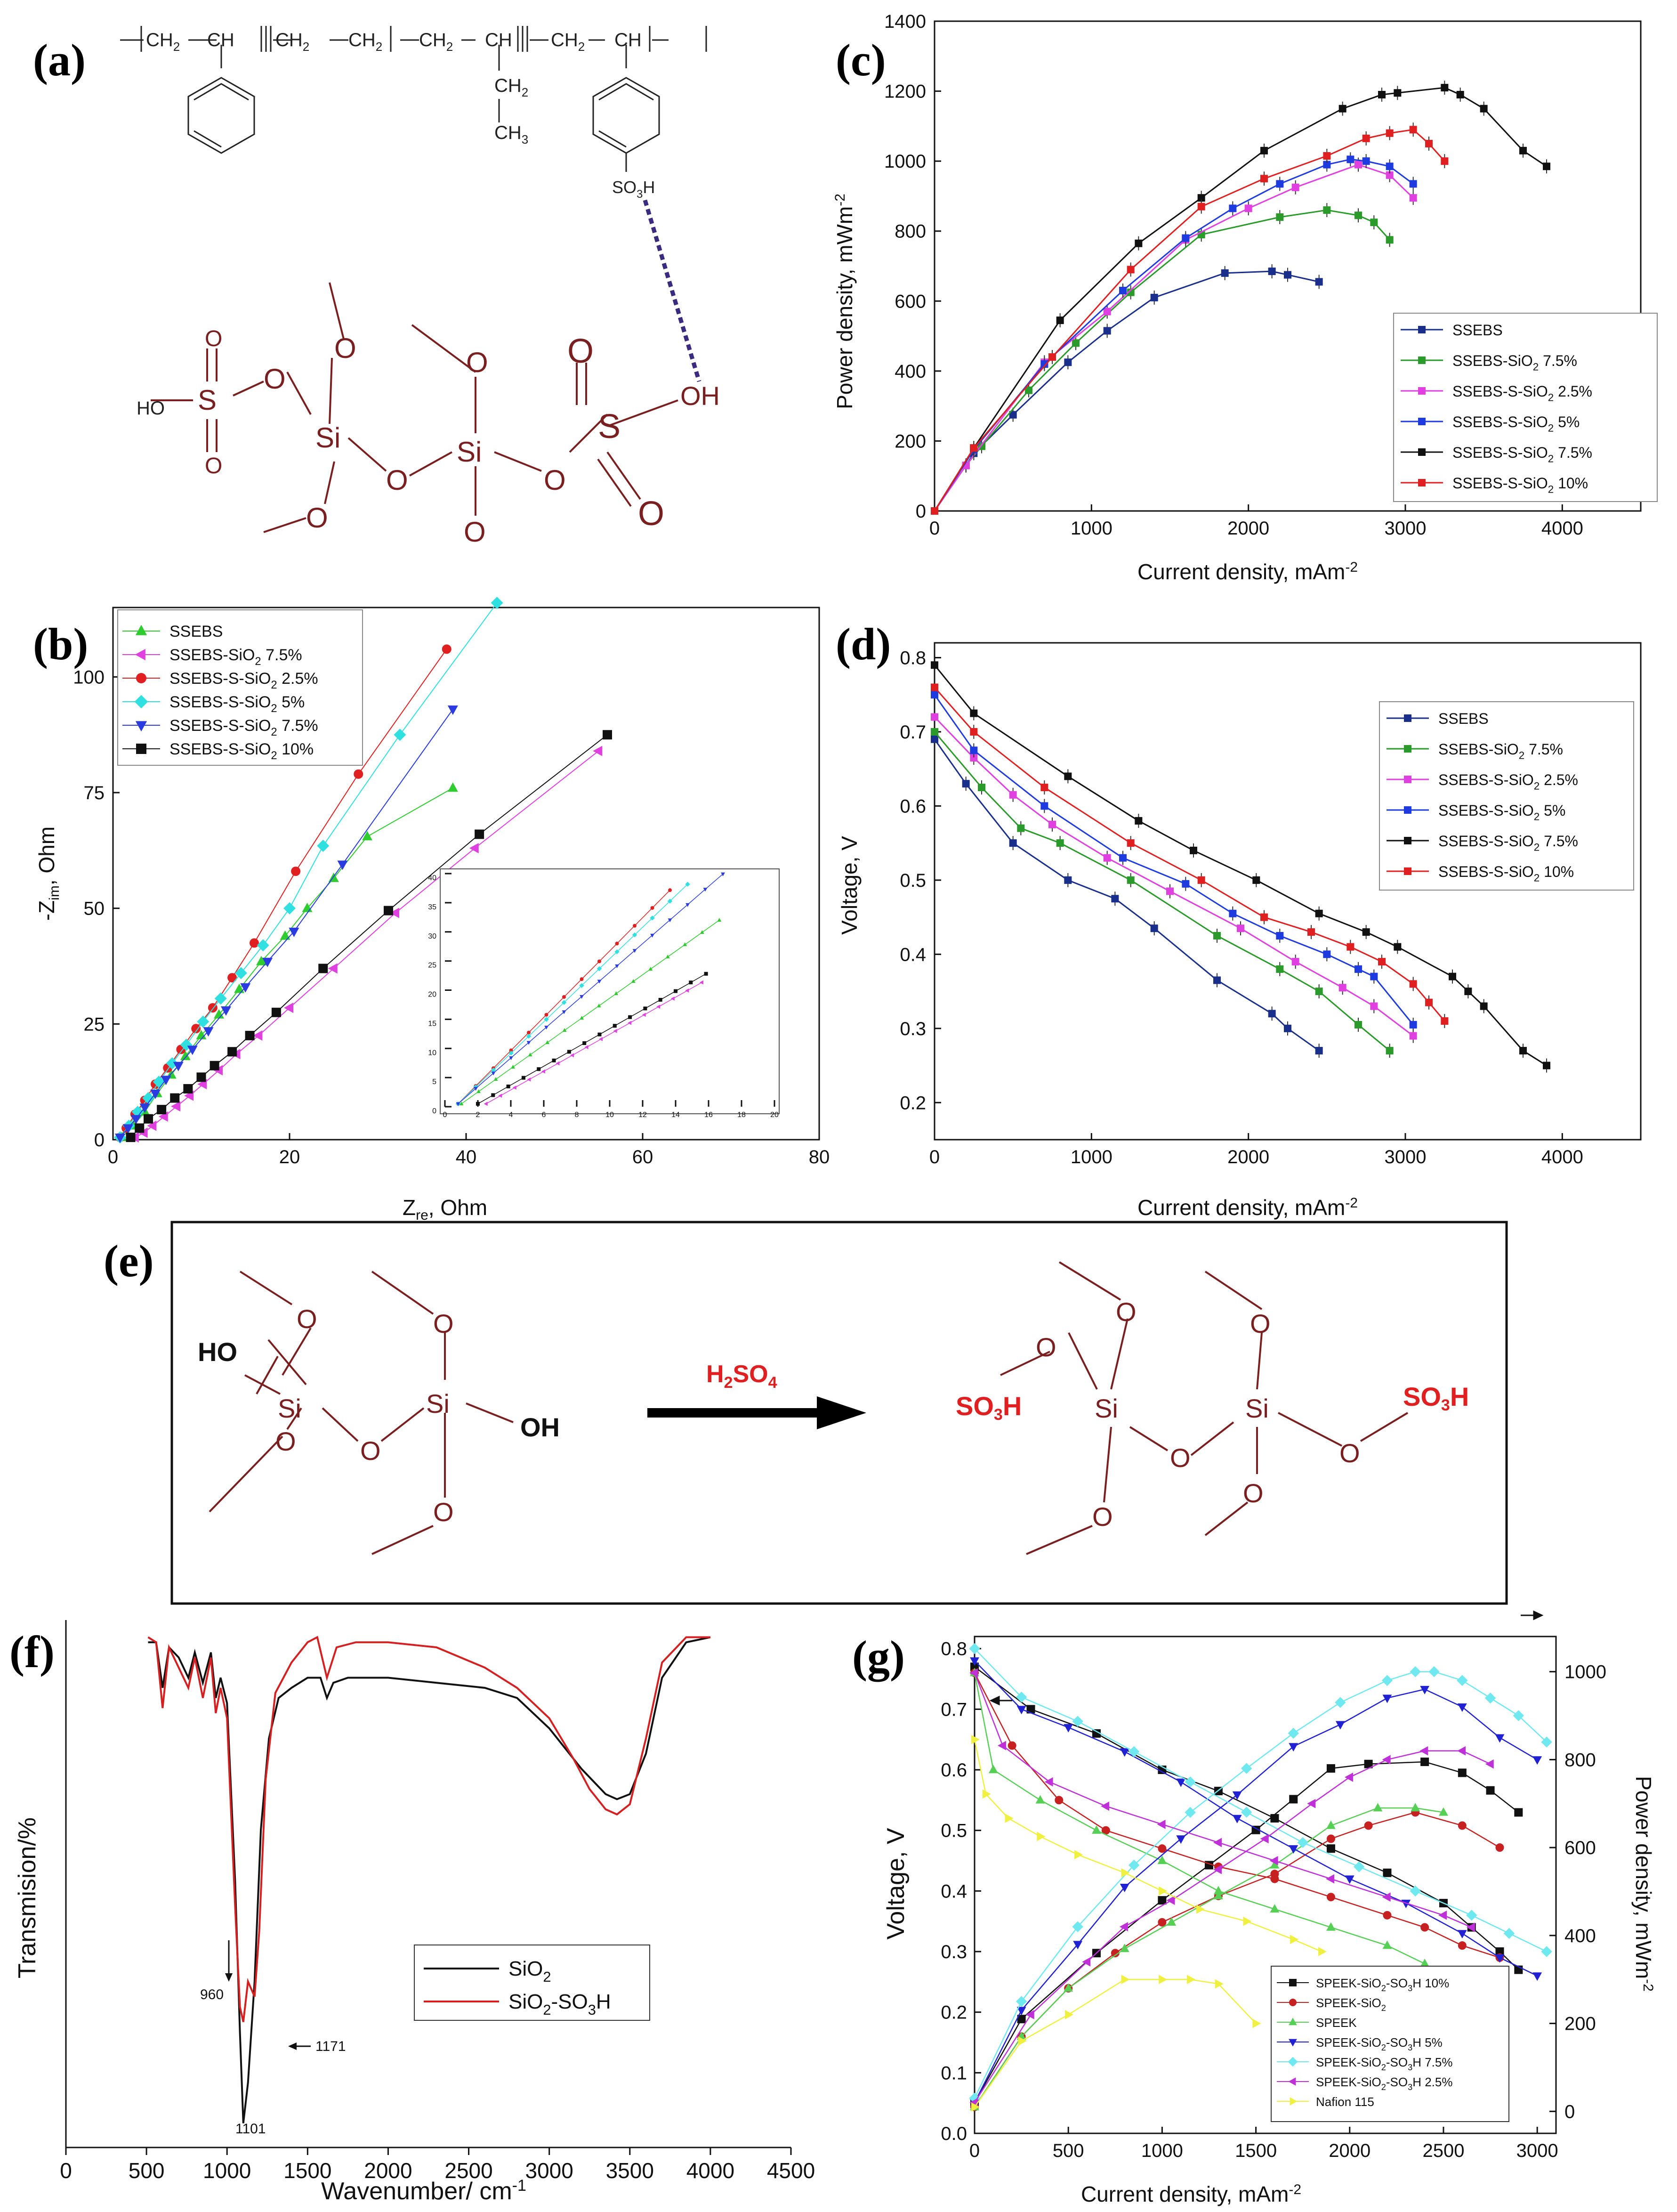 The image size is (1677, 2212). What do you see at coordinates (1127, 390) in the screenshot?
I see `series-ssebs` at bounding box center [1127, 390].